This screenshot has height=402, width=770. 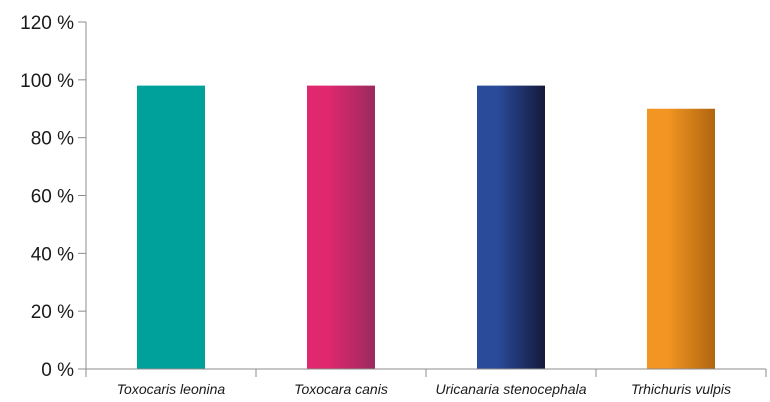 What do you see at coordinates (52, 254) in the screenshot?
I see `y-tick-label: 40 %` at bounding box center [52, 254].